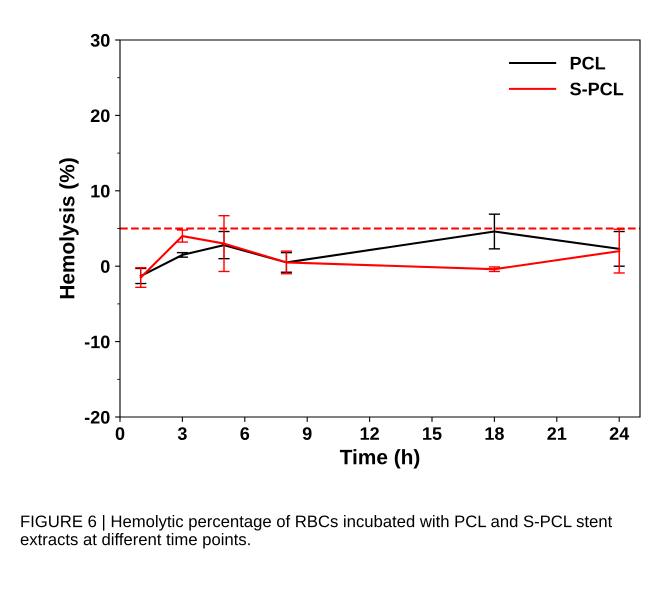 This screenshot has height=589, width=670. Describe the element at coordinates (245, 433) in the screenshot. I see `x-tick-label: 6` at that location.